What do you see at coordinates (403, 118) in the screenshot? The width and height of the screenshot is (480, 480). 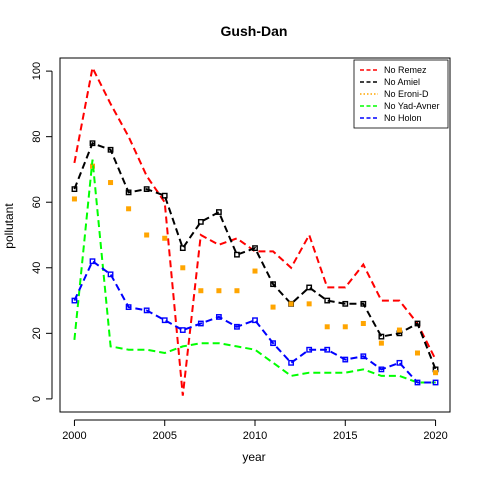 I see `legend-label: No Holon` at bounding box center [403, 118].